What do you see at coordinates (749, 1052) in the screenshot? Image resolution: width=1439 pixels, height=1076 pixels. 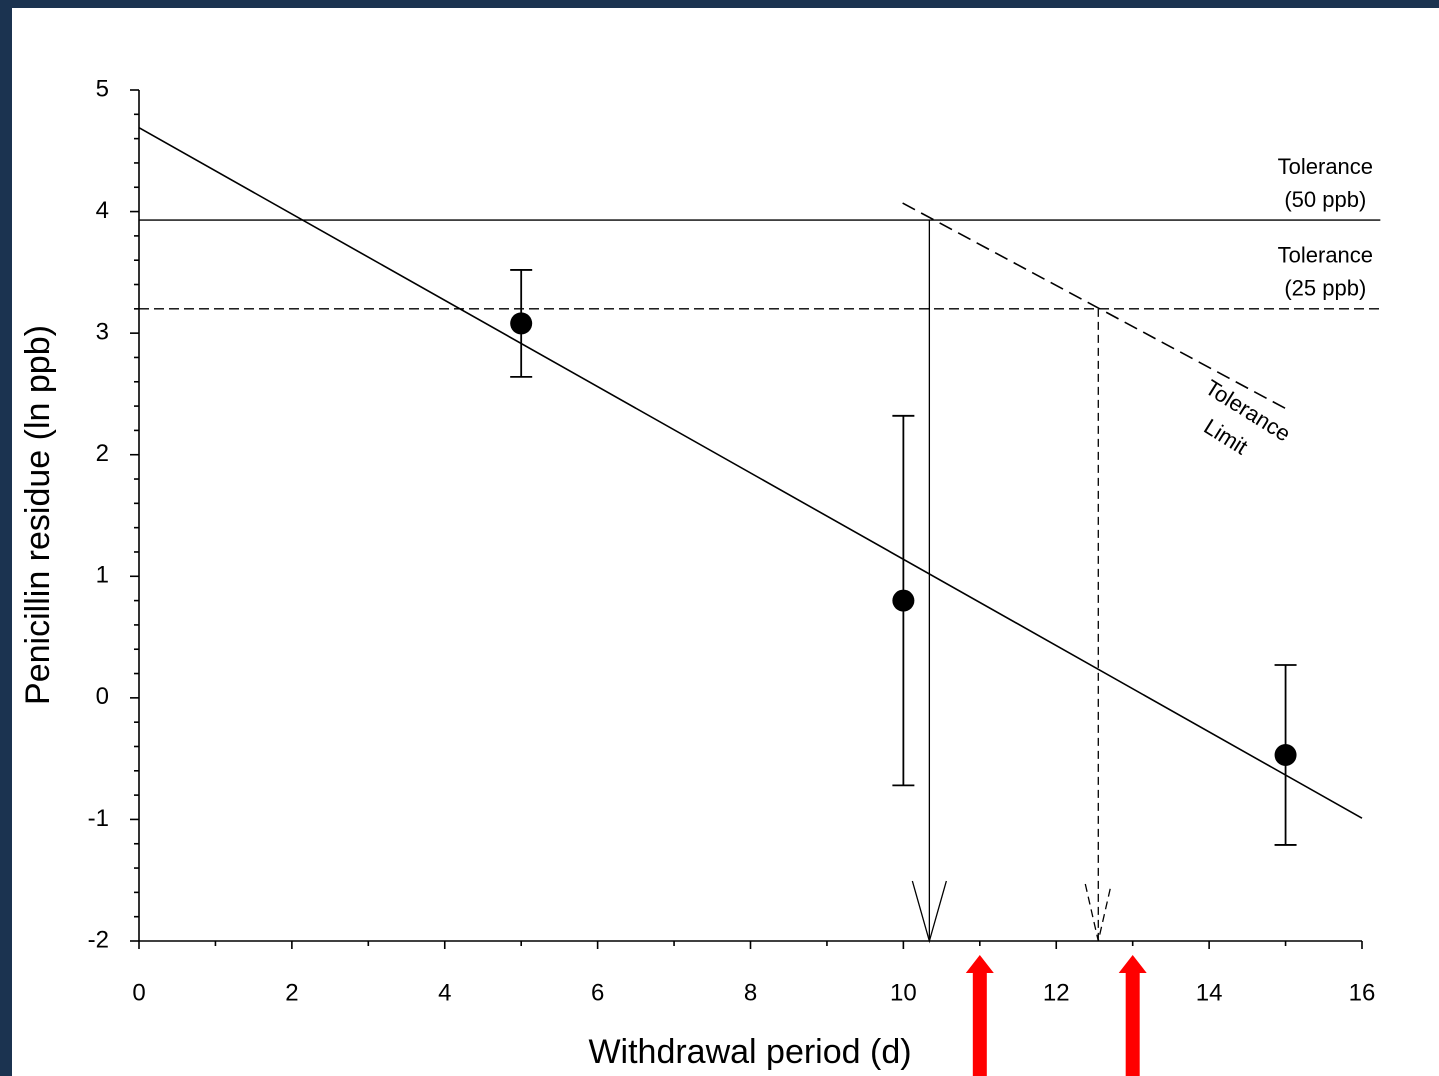 I see `x-axis-label: Withdrawal period (d)` at bounding box center [749, 1052].